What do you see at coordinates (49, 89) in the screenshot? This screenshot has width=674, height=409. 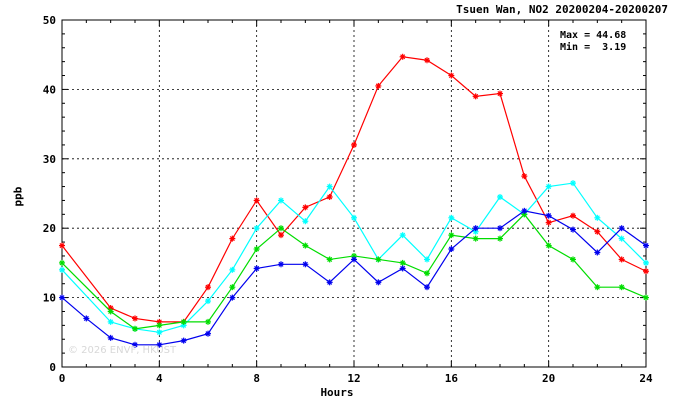 I see `y-tick-label: 40` at bounding box center [49, 89].